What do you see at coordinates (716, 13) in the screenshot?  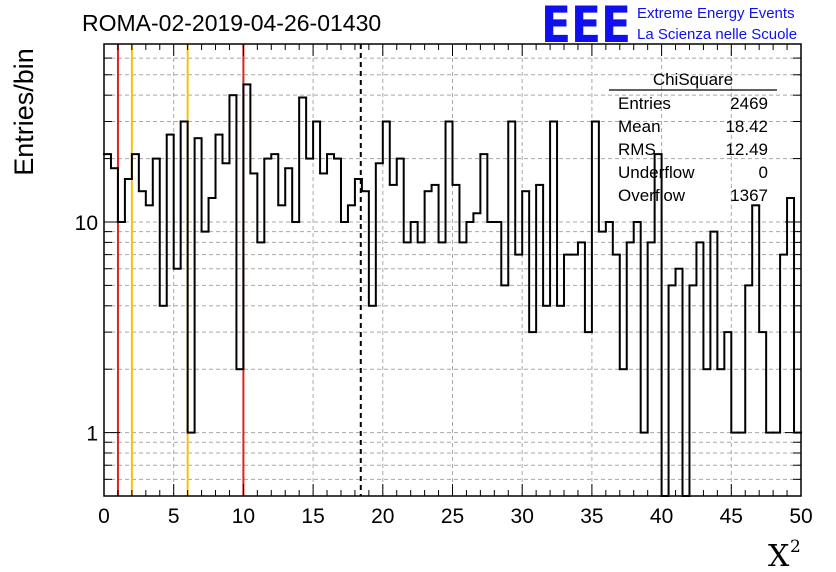 I see `logo-line-1: Extreme Energy Events` at bounding box center [716, 13].